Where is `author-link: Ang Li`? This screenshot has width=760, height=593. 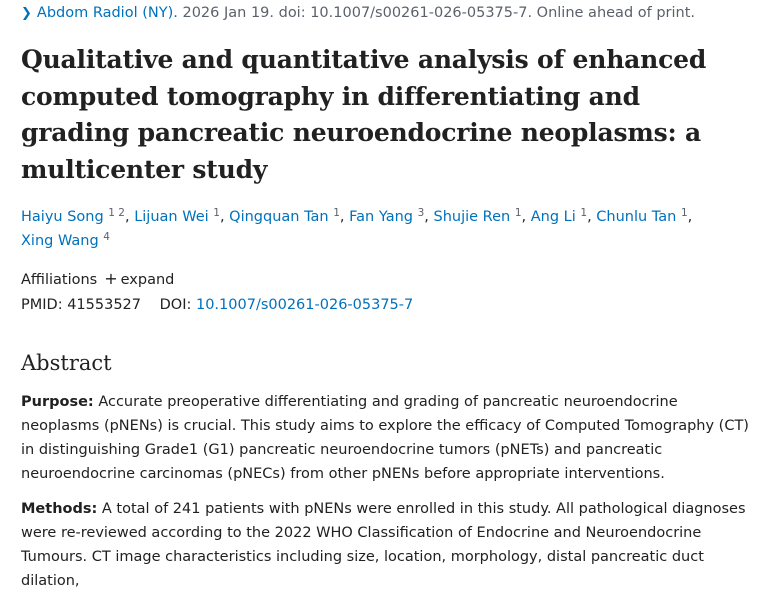
author-link: Ang Li is located at coordinates (553, 217).